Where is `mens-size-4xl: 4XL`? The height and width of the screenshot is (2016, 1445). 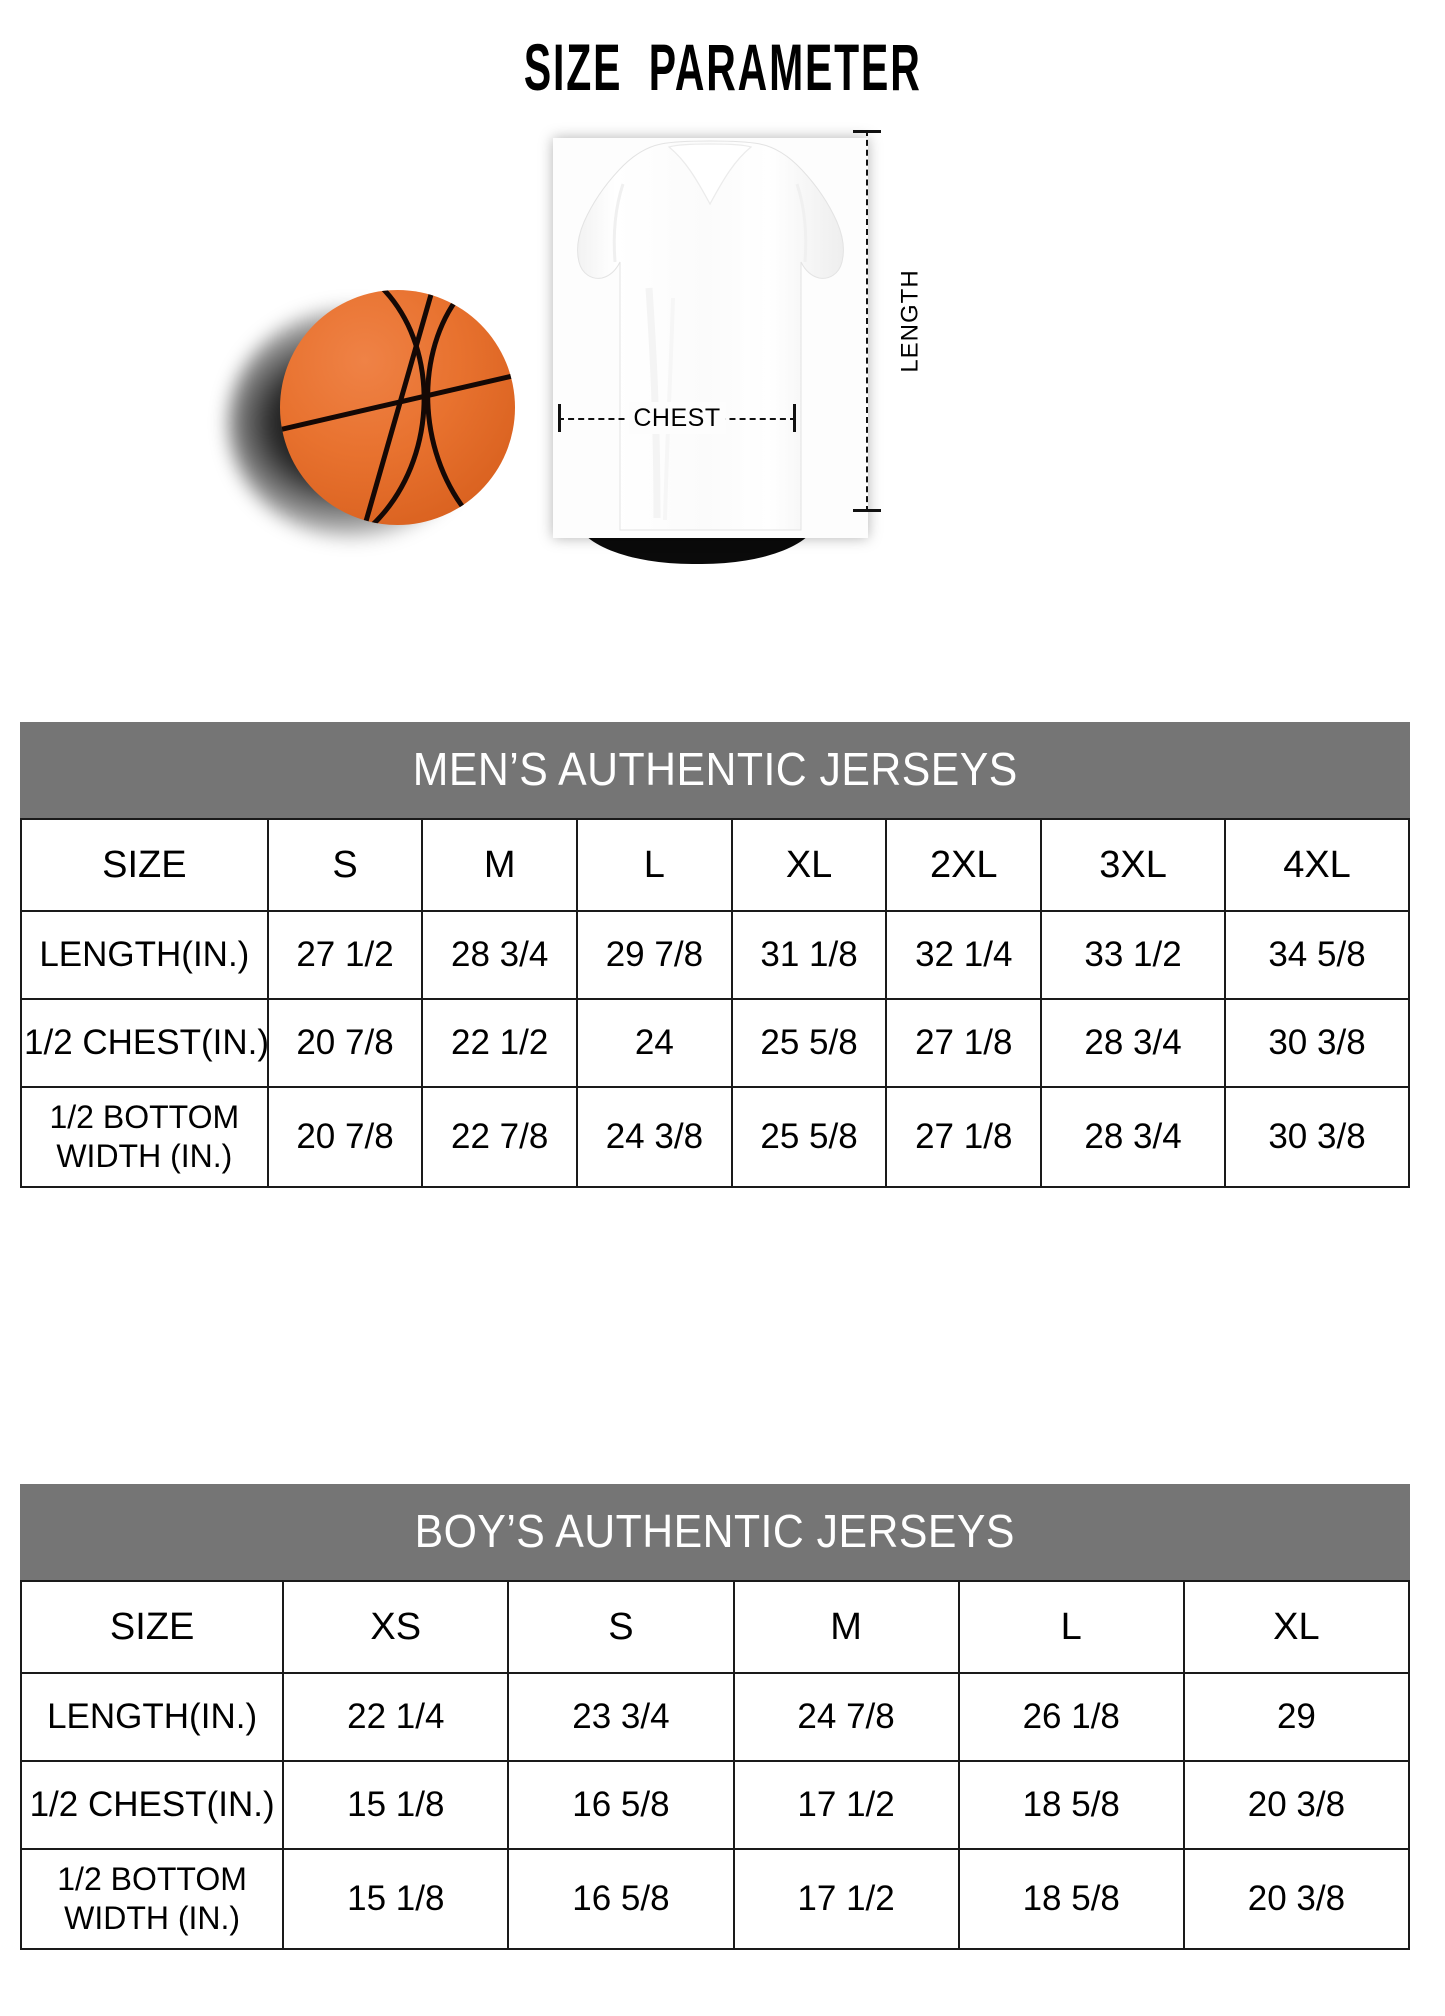
mens-size-4xl: 4XL is located at coordinates (1317, 865).